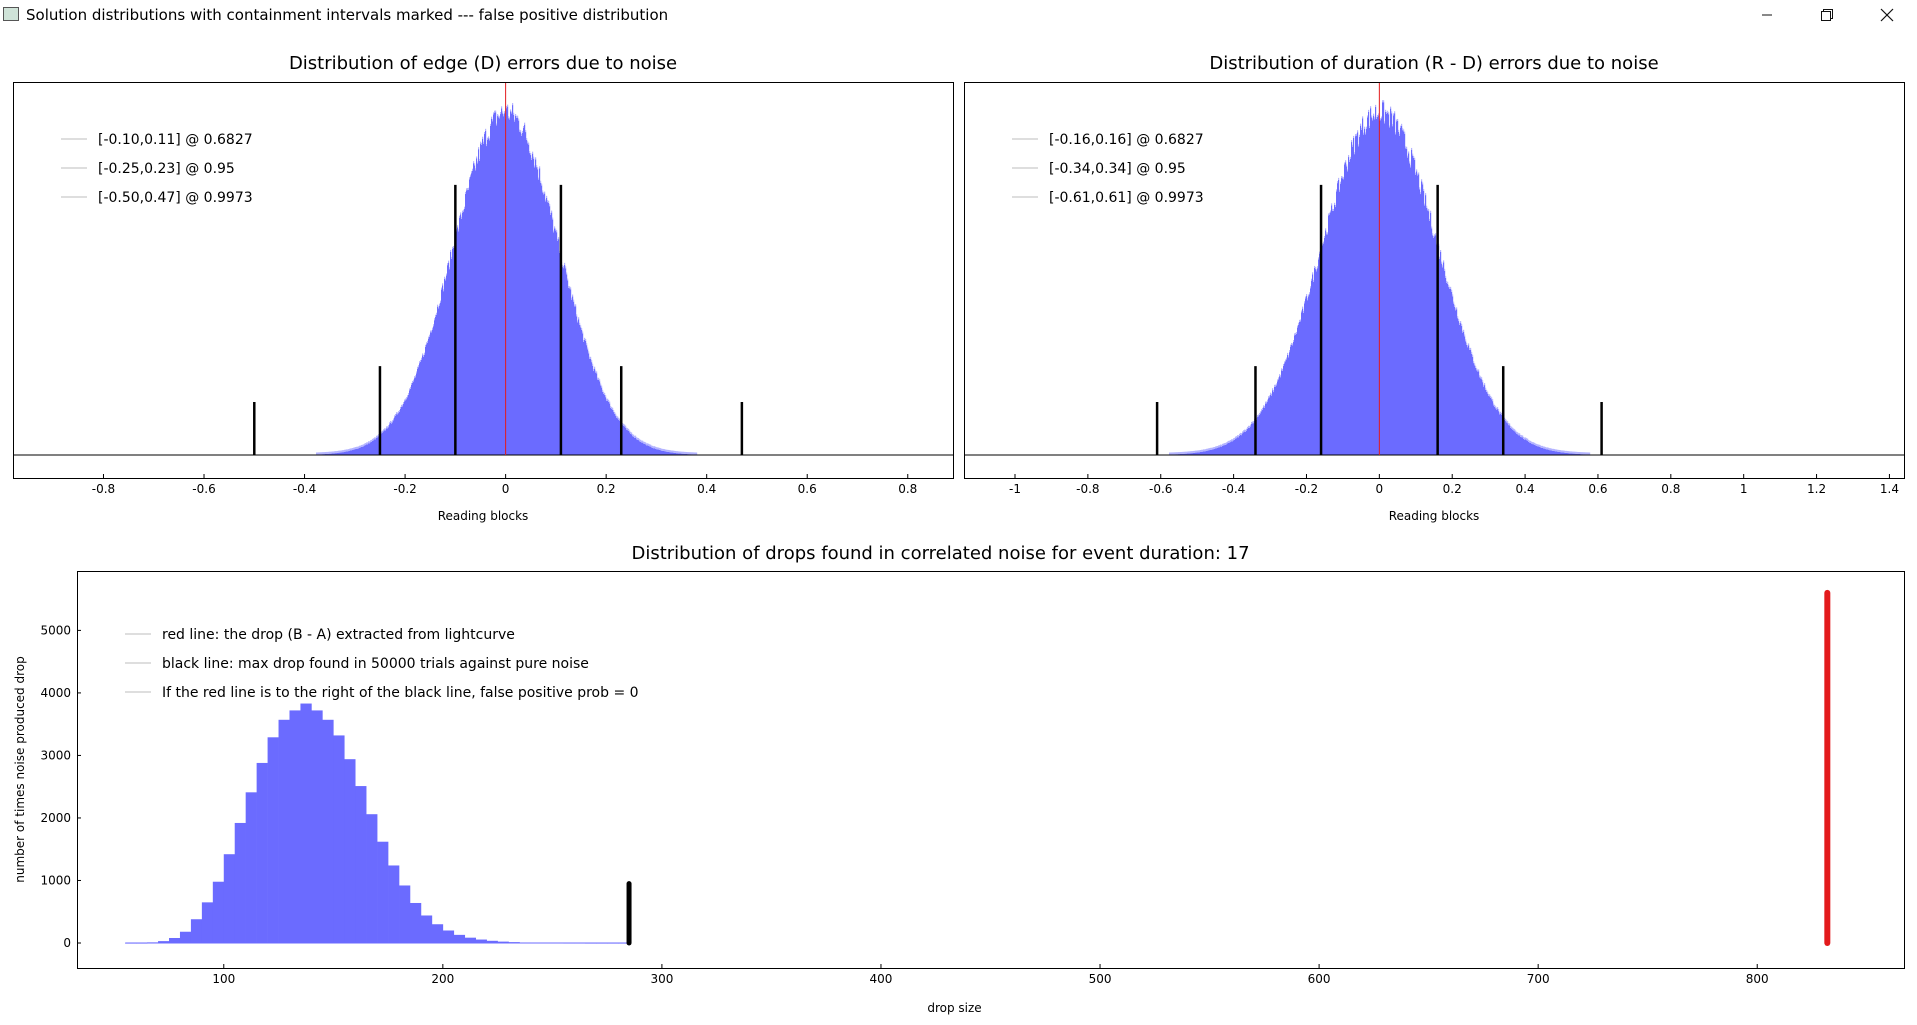  Describe the element at coordinates (55, 630) in the screenshot. I see `y-tick-label: 5000` at that location.